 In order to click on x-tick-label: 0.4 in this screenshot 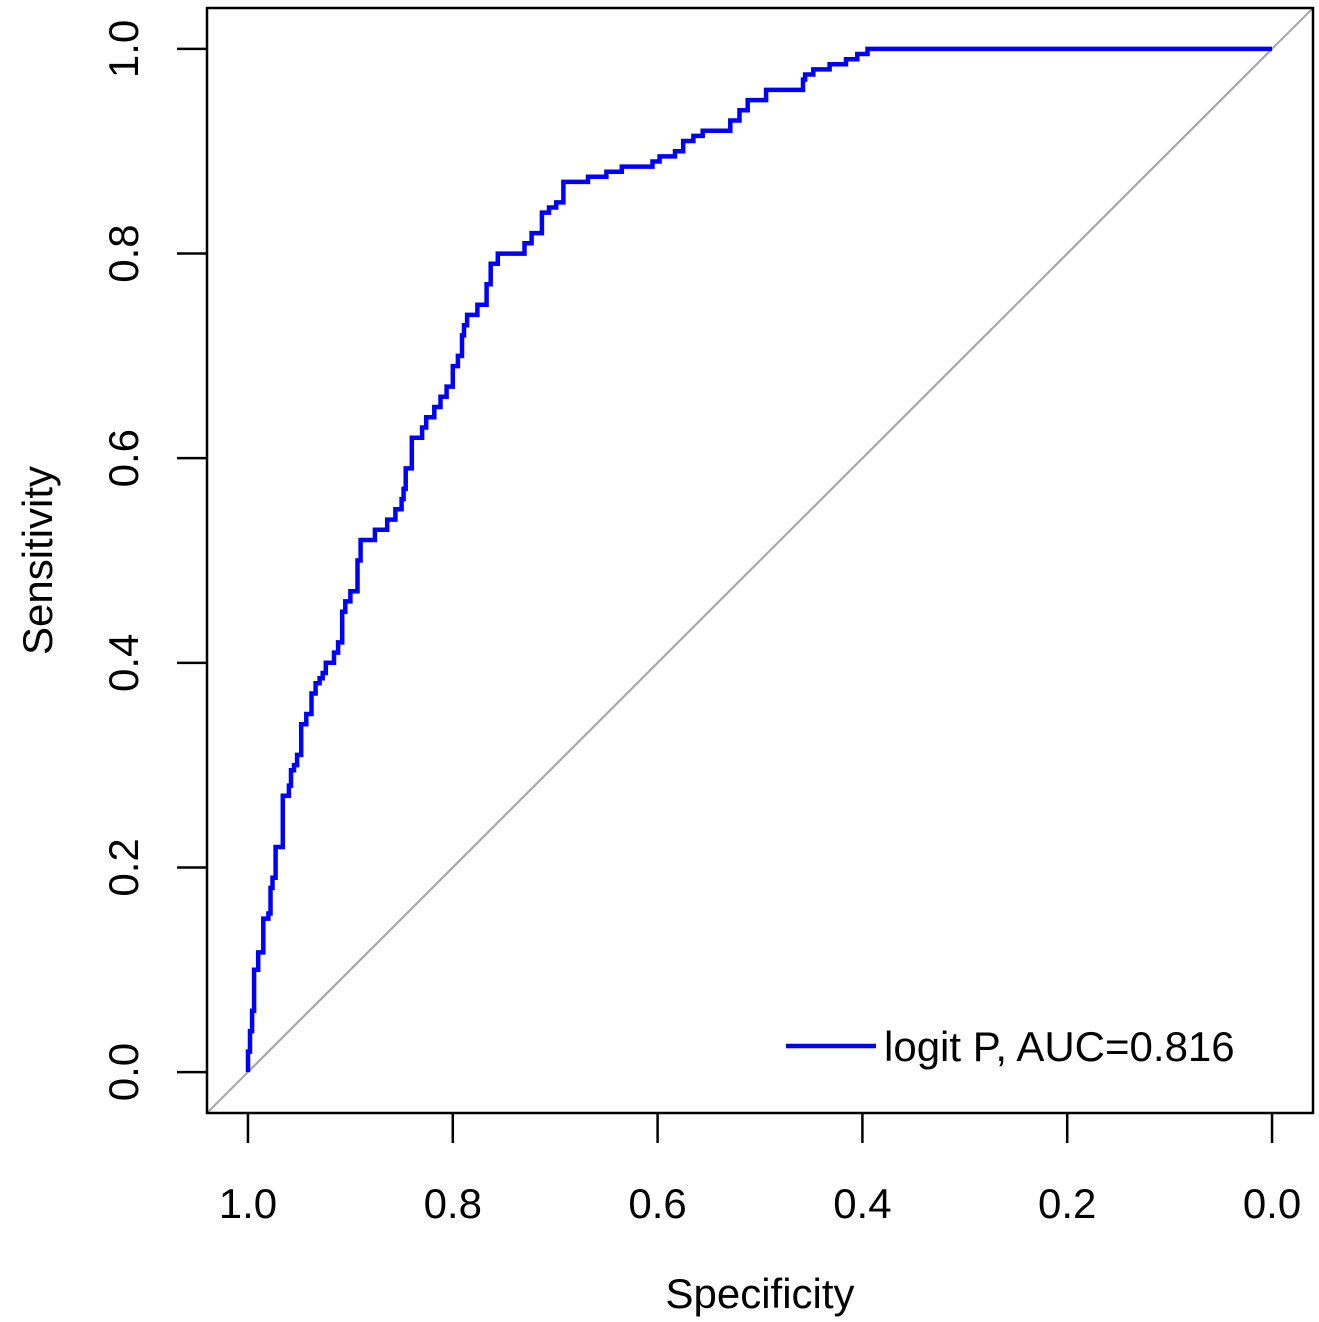, I will do `click(862, 1203)`.